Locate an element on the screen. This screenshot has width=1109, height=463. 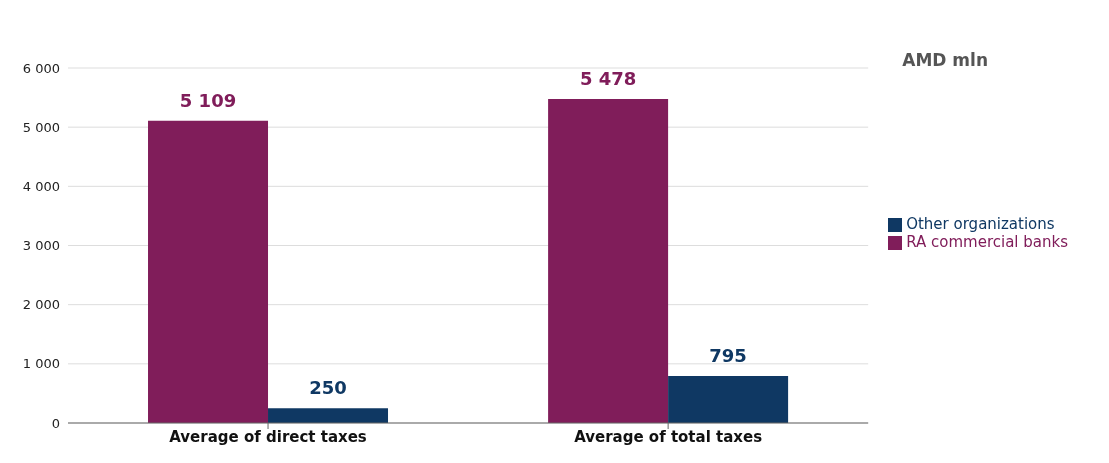
y-tick-label: 2 000 is located at coordinates (41, 305).